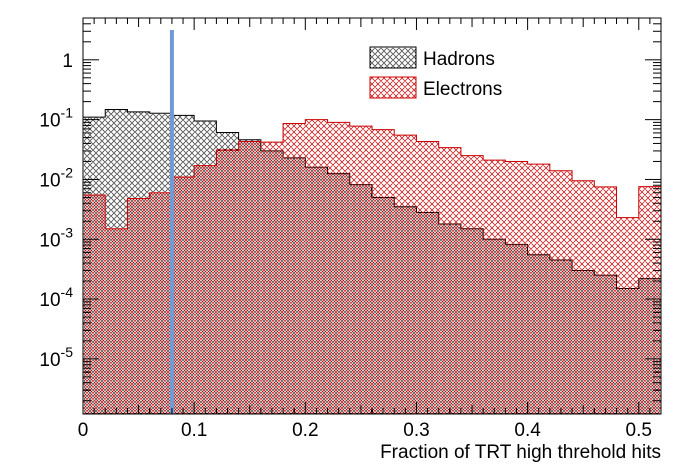 Image resolution: width=696 pixels, height=472 pixels. I want to click on legend-label-electrons: Electrons, so click(462, 89).